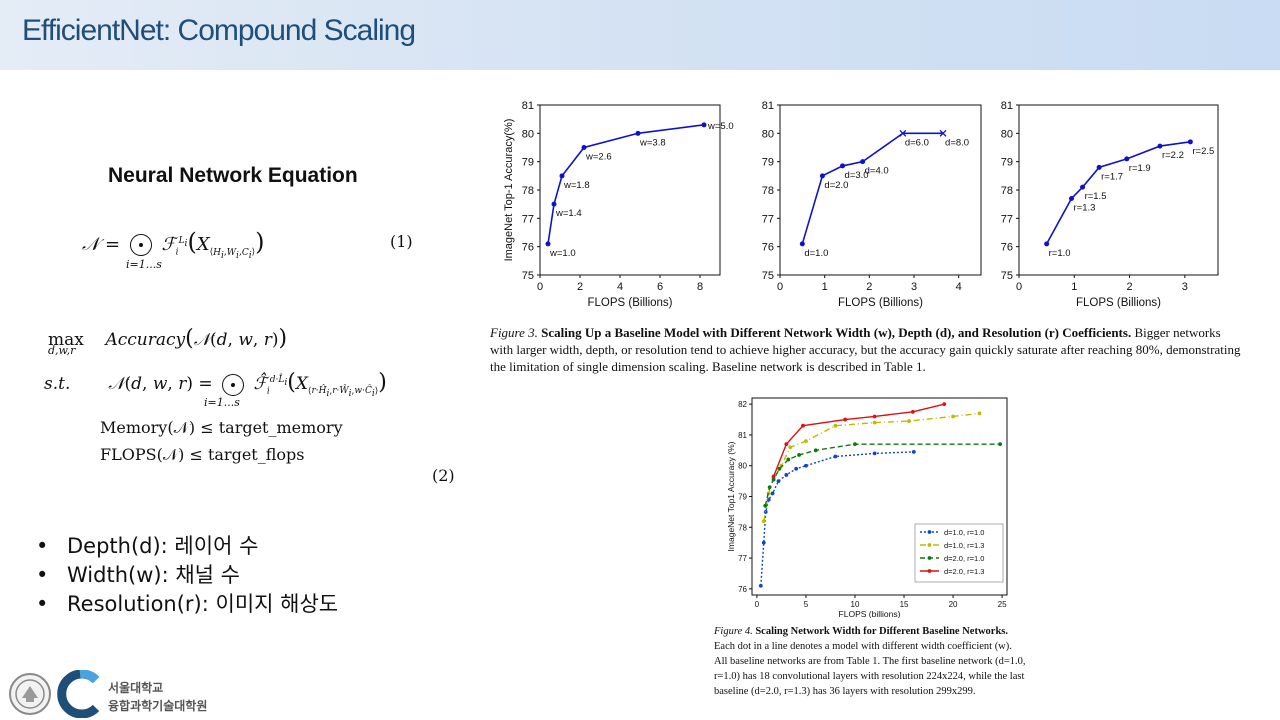 This screenshot has width=1280, height=720. Describe the element at coordinates (1096, 196) in the screenshot. I see `data-label: r=1.5` at that location.